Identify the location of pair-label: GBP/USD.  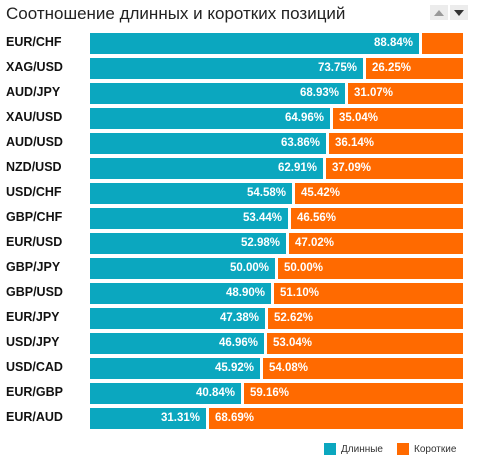
(34, 292).